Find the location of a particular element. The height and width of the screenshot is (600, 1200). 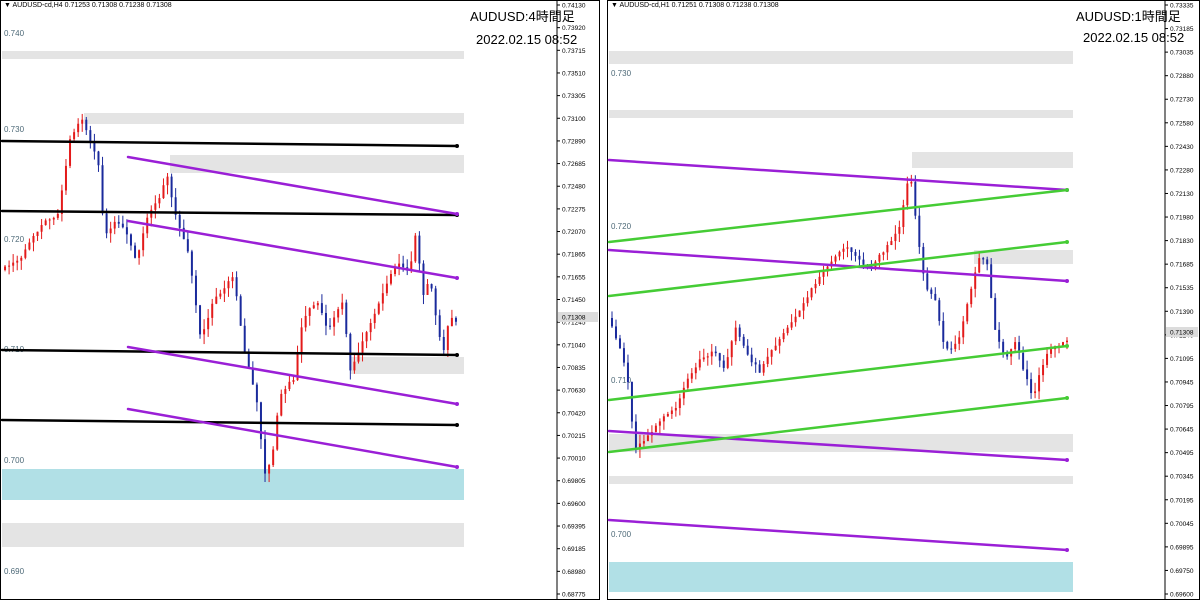

price-tick-label: 0.72880 is located at coordinates (1182, 76).